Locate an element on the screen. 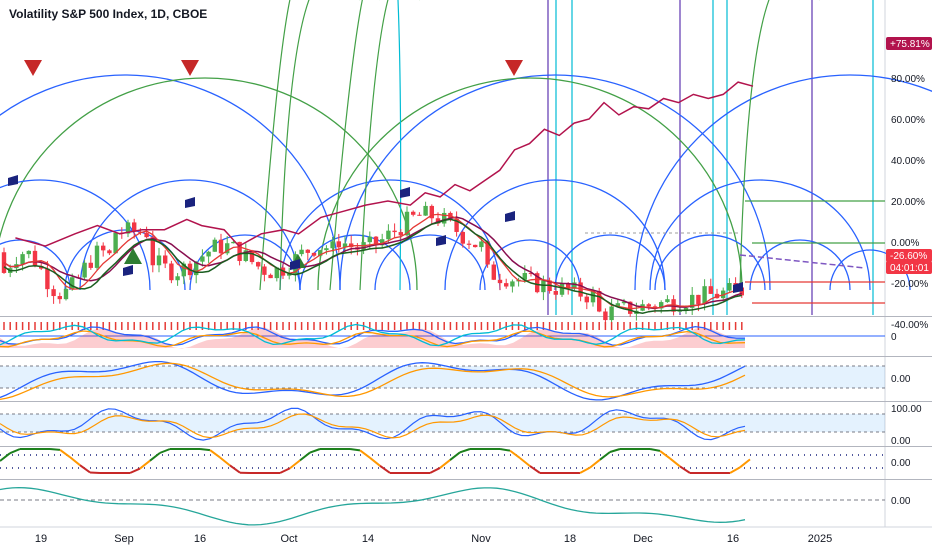 This screenshot has height=550, width=932. price-tick-label: -40.00% is located at coordinates (909, 325).